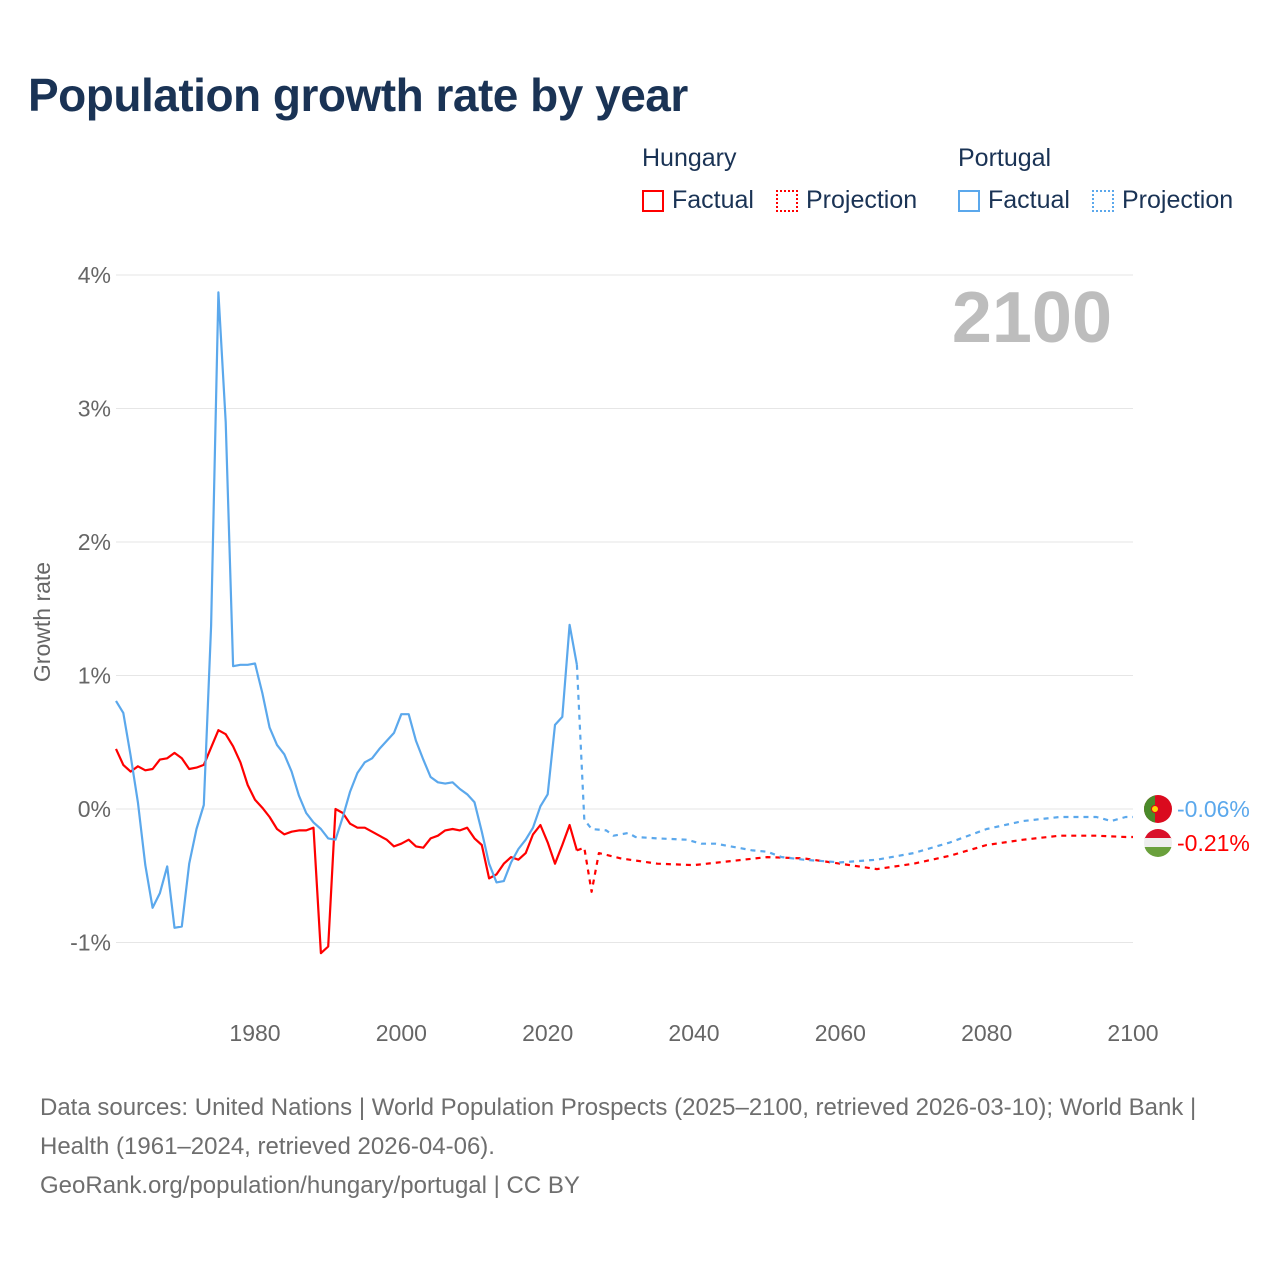 The height and width of the screenshot is (1280, 1280). What do you see at coordinates (1158, 843) in the screenshot?
I see `hungary-flag-icon` at bounding box center [1158, 843].